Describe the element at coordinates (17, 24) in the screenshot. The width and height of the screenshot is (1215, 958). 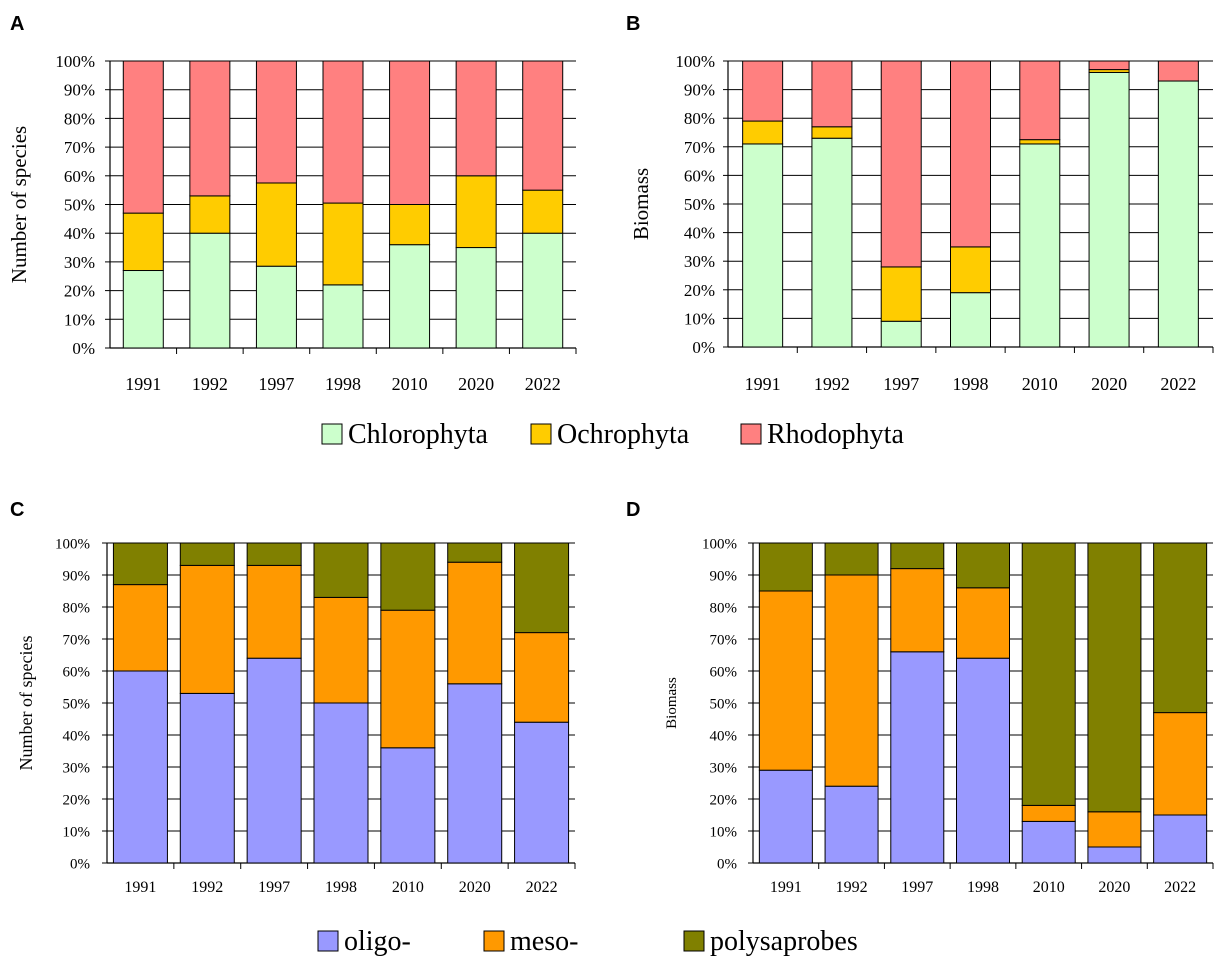
I see `panel-letter-a: A` at that location.